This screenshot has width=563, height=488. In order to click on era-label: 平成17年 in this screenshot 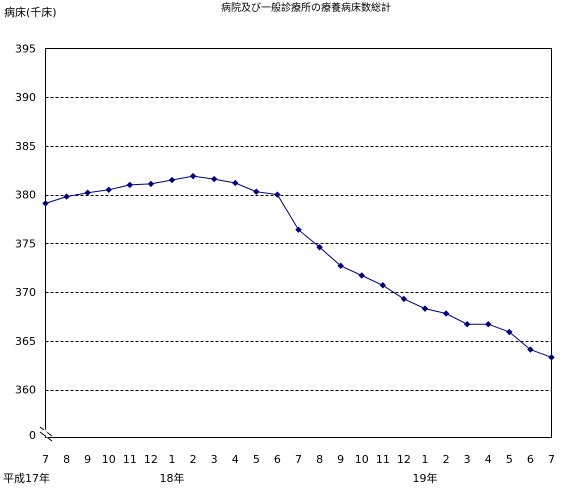, I will do `click(26, 478)`.